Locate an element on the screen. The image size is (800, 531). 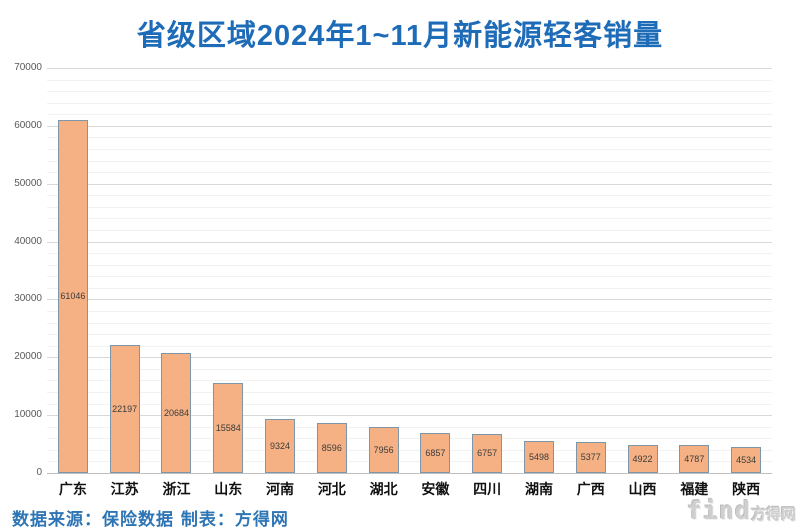
y-tick-label: 0 is located at coordinates (39, 472).